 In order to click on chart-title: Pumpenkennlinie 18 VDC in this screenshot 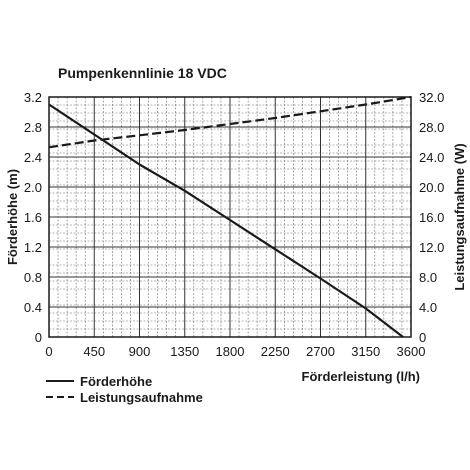, I will do `click(142, 73)`.